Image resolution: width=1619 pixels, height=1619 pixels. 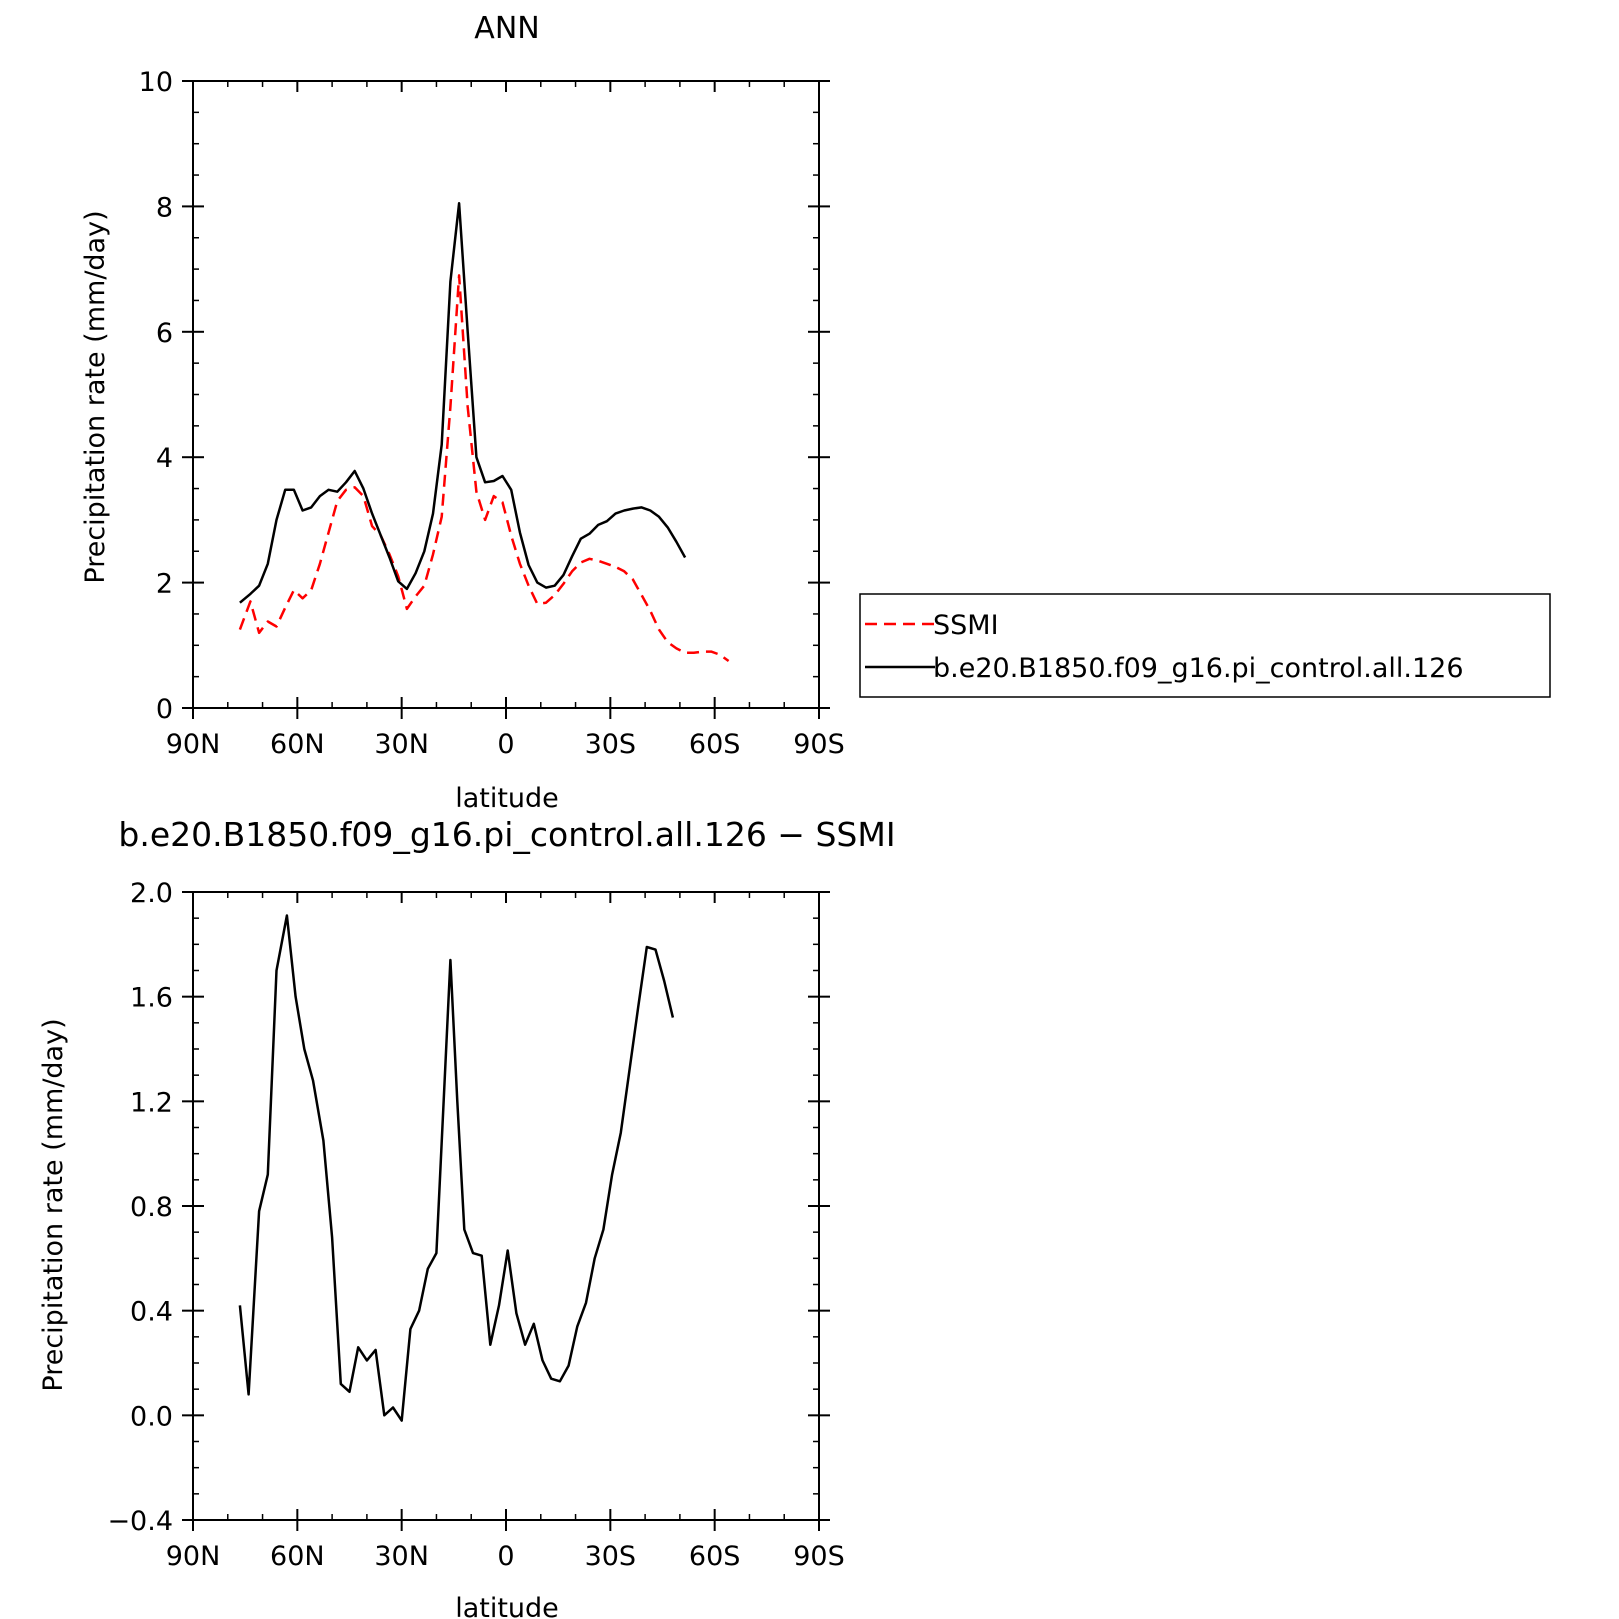 What do you see at coordinates (151, 998) in the screenshot?
I see `y-tick-label: 1.6` at bounding box center [151, 998].